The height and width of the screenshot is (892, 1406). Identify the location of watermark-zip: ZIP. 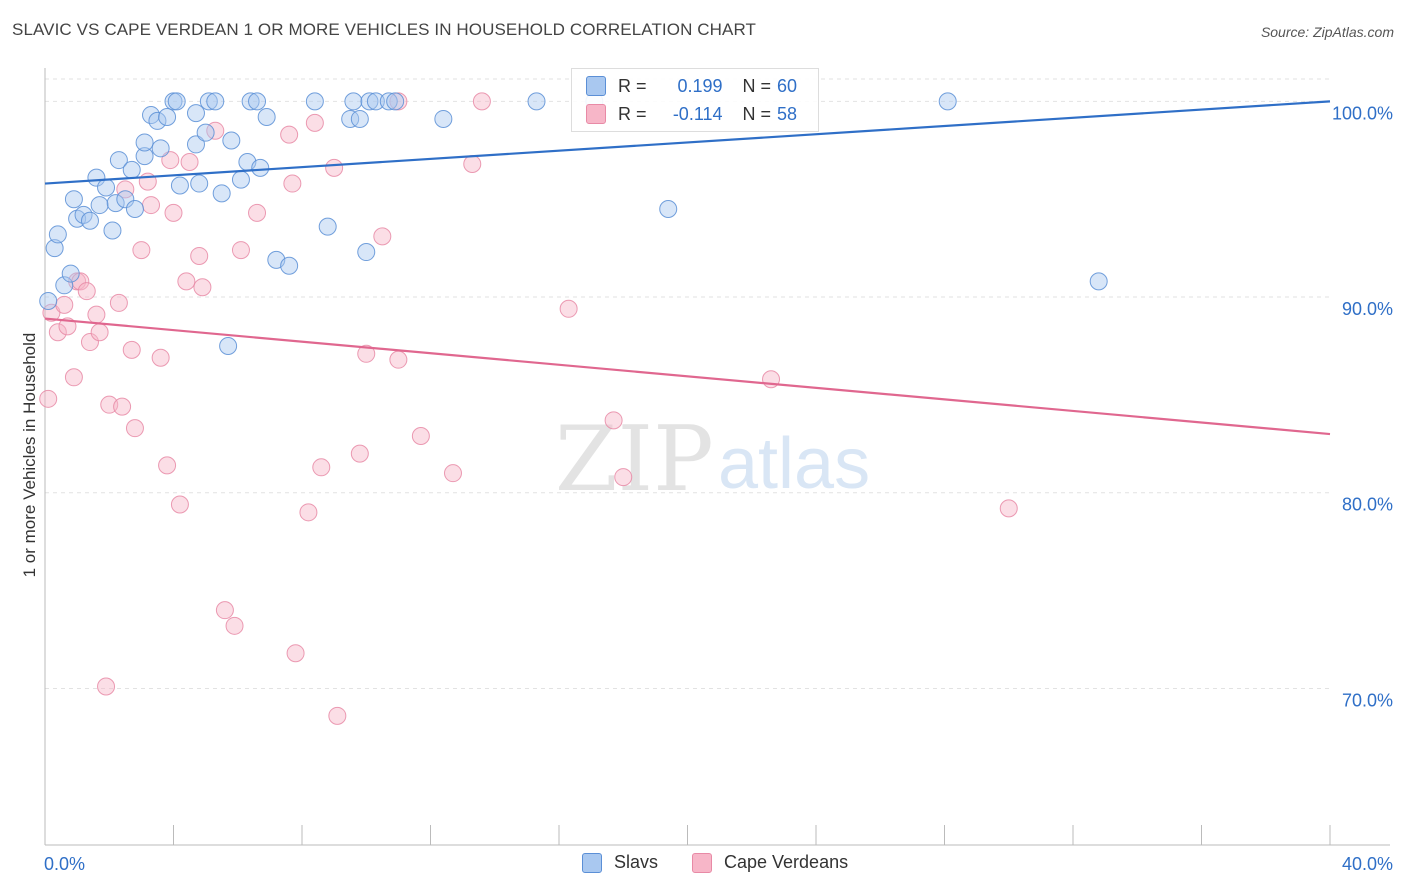
(634, 459).